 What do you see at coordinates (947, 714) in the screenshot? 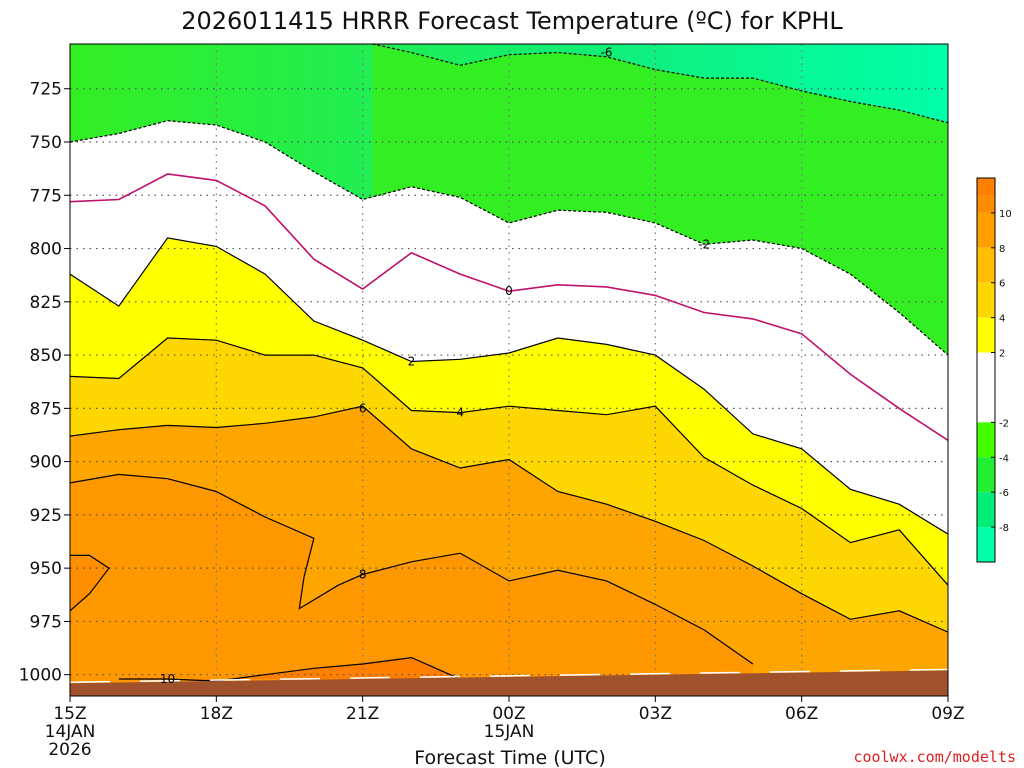
I see `x-tick-label: 09Z` at bounding box center [947, 714].